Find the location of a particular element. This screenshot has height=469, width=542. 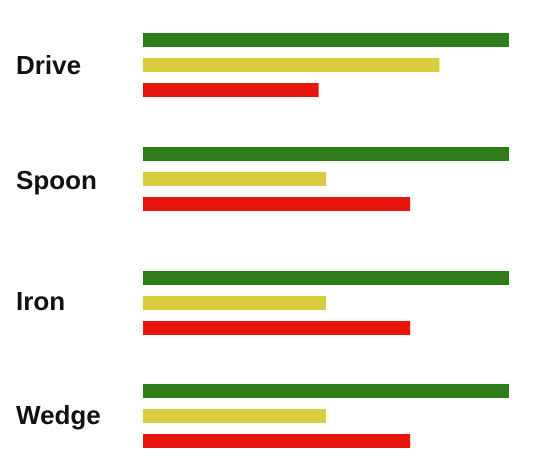

category-label-spoon: Spoon is located at coordinates (56, 180).